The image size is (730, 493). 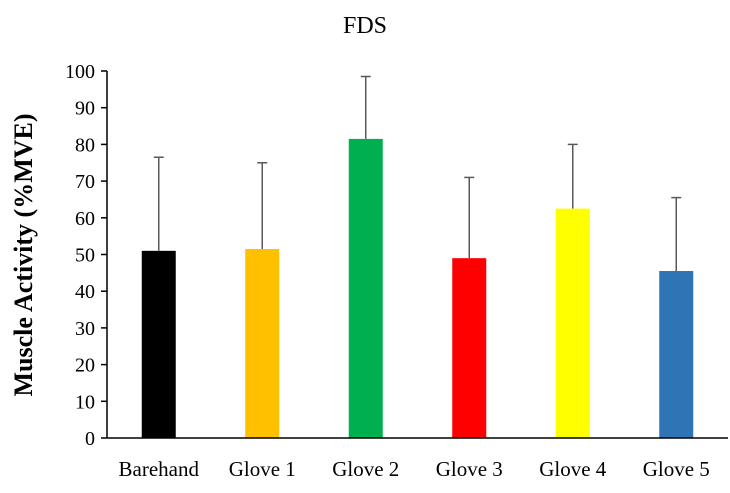 What do you see at coordinates (85, 109) in the screenshot?
I see `y-tick-label: 90` at bounding box center [85, 109].